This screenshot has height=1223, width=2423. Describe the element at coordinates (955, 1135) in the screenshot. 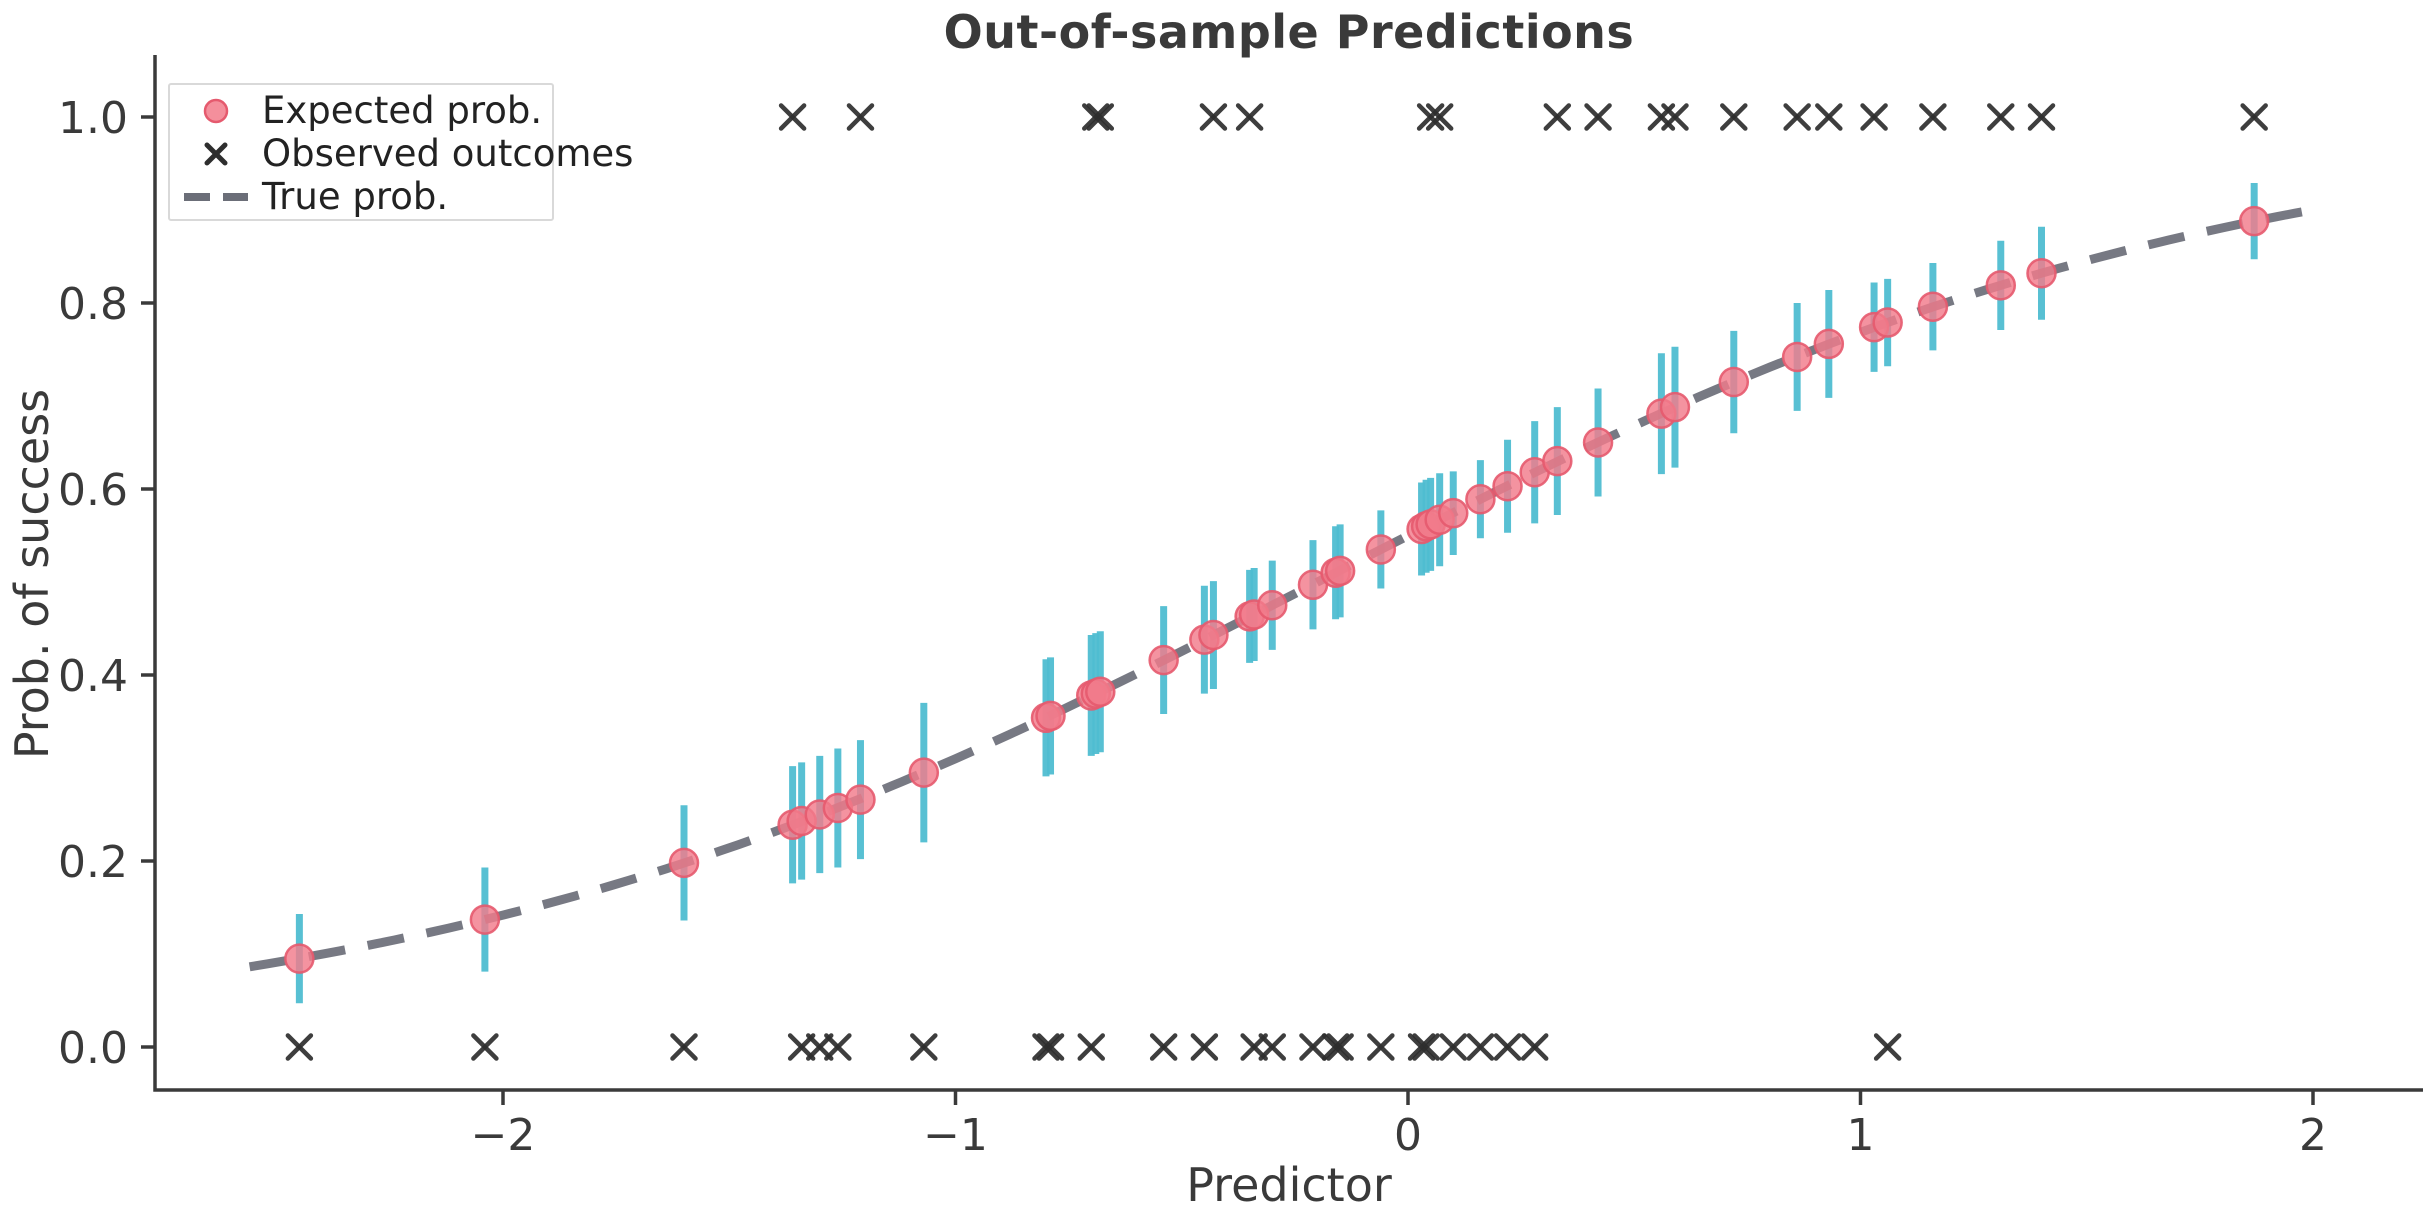

I see `x-tick-label: −1` at that location.